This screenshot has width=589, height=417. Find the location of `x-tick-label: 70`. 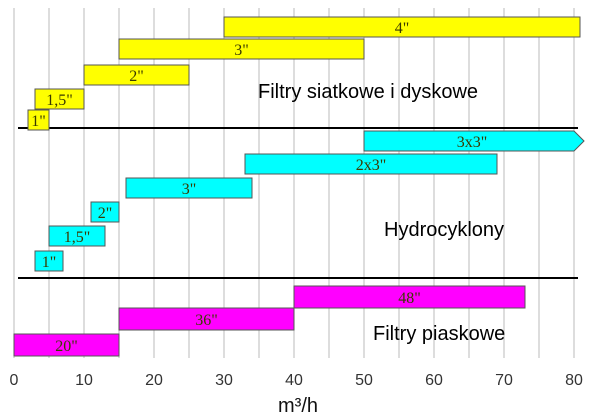

x-tick-label: 70 is located at coordinates (504, 380).